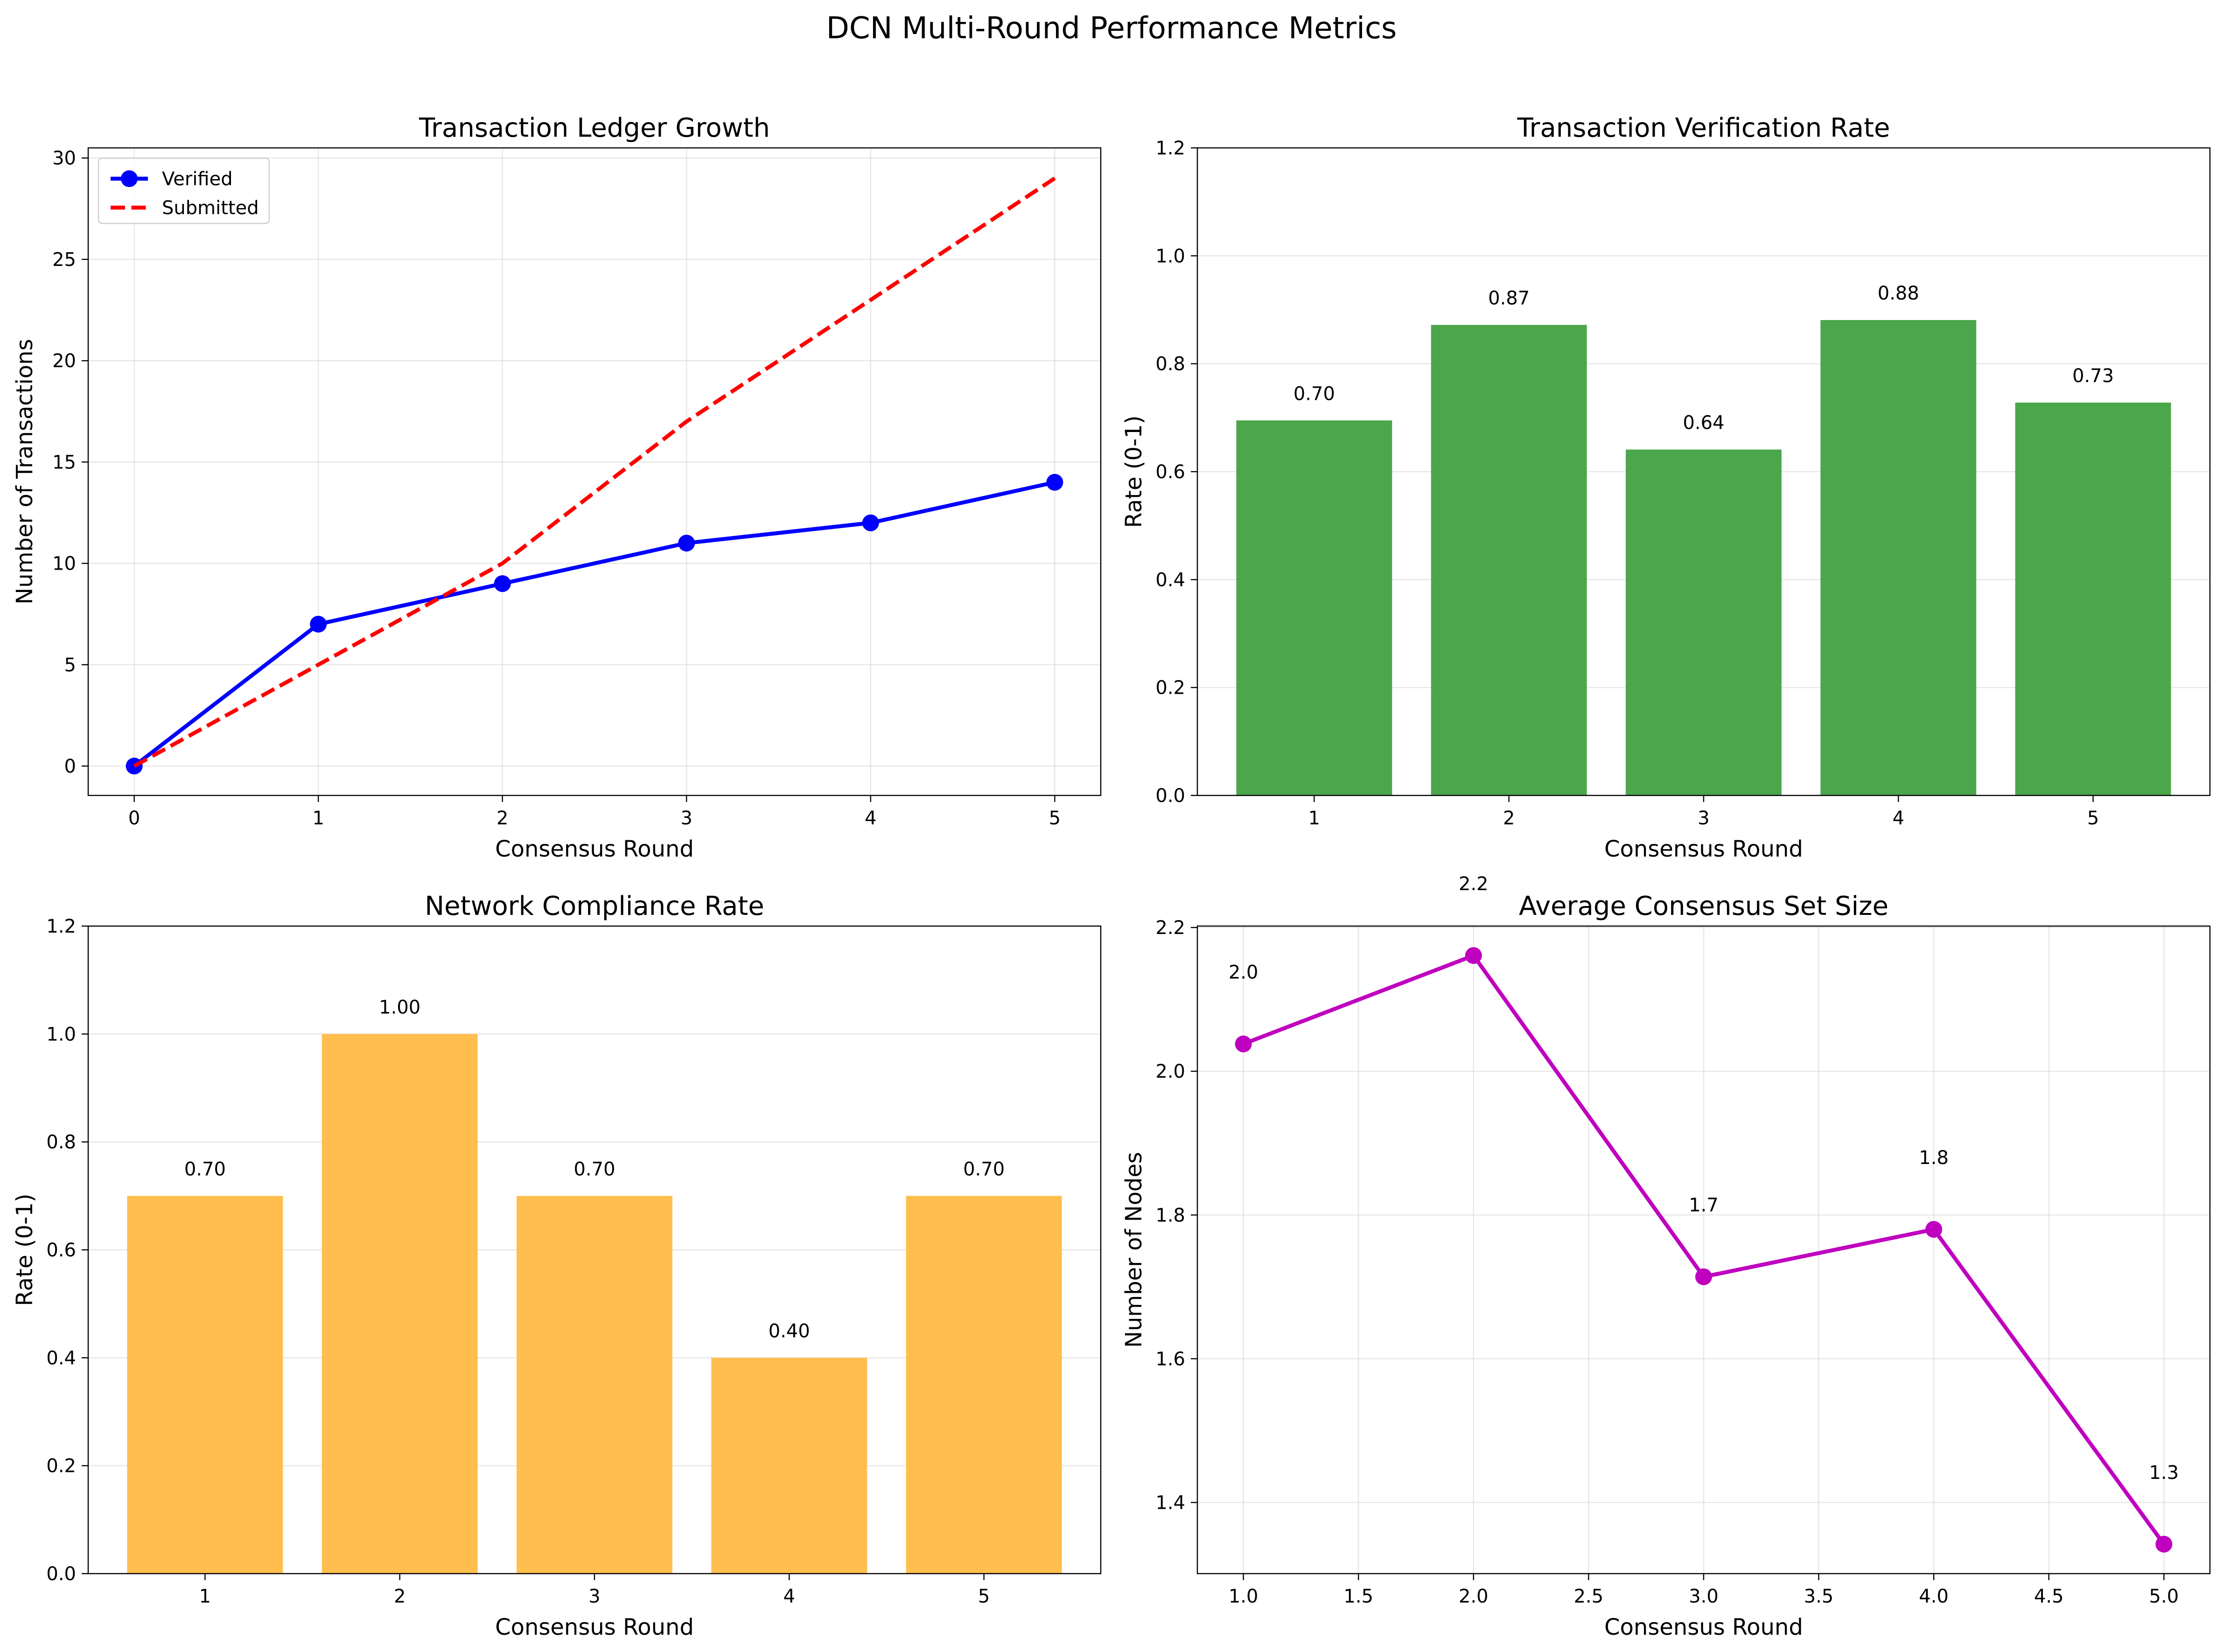  Describe the element at coordinates (197, 179) in the screenshot. I see `legend-label-verified: Verified` at that location.